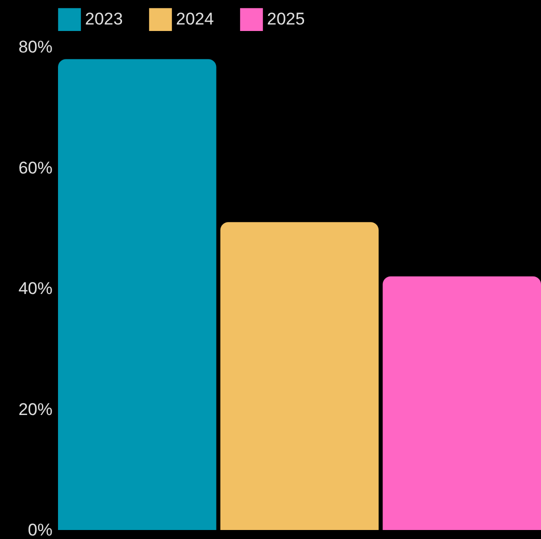 The image size is (541, 539). I want to click on legend-label: 2024, so click(195, 19).